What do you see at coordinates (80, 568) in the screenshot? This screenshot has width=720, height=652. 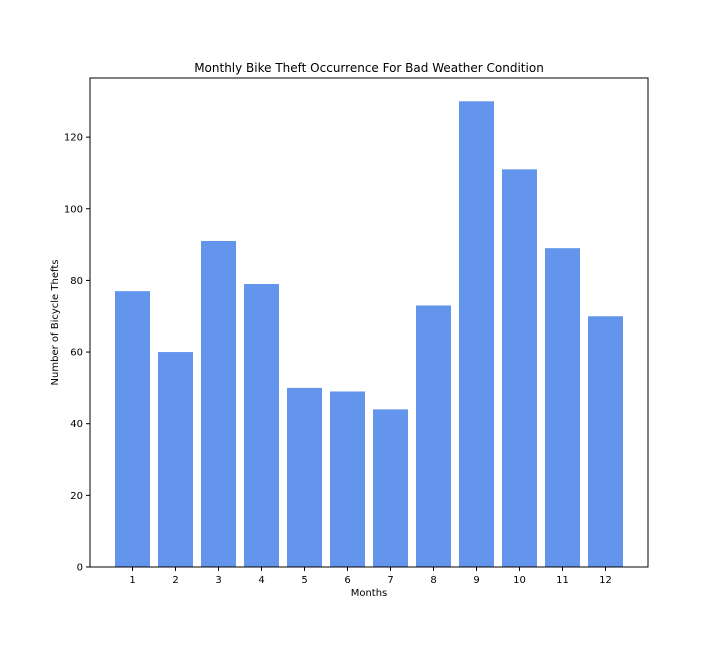 I see `y-tick-label: 0` at bounding box center [80, 568].